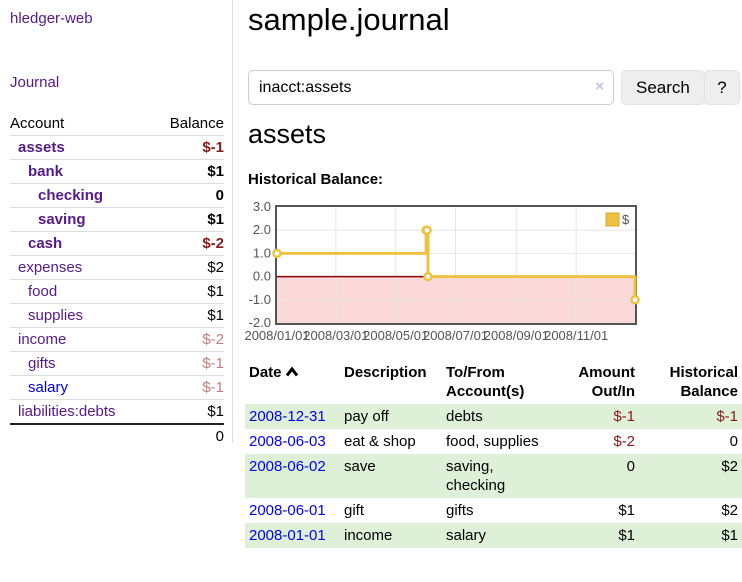 This screenshot has width=742, height=582. I want to click on account-link: bank, so click(46, 171).